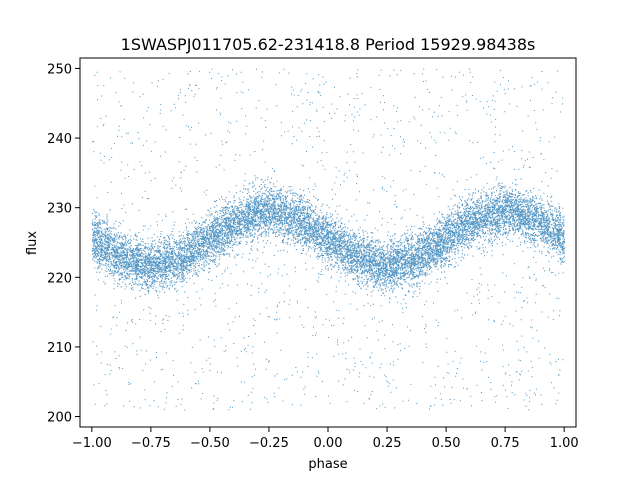 The height and width of the screenshot is (480, 640). Describe the element at coordinates (446, 443) in the screenshot. I see `x-tick-label: 0.50` at that location.